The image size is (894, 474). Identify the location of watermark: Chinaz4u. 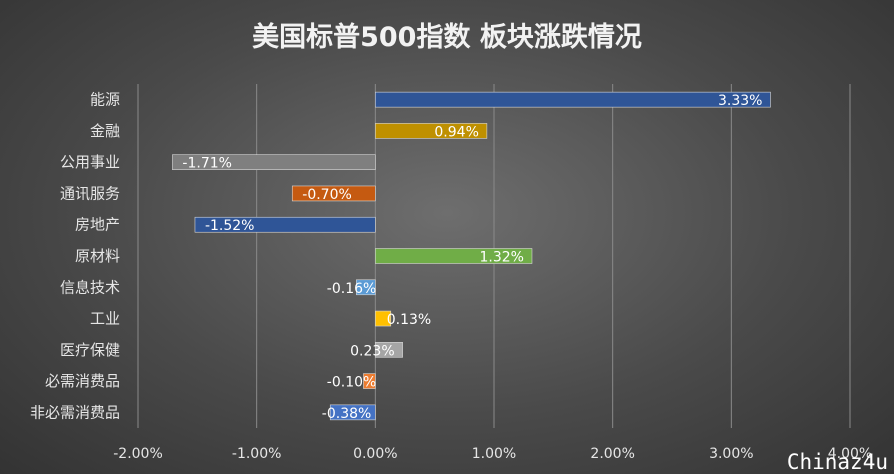
(837, 462).